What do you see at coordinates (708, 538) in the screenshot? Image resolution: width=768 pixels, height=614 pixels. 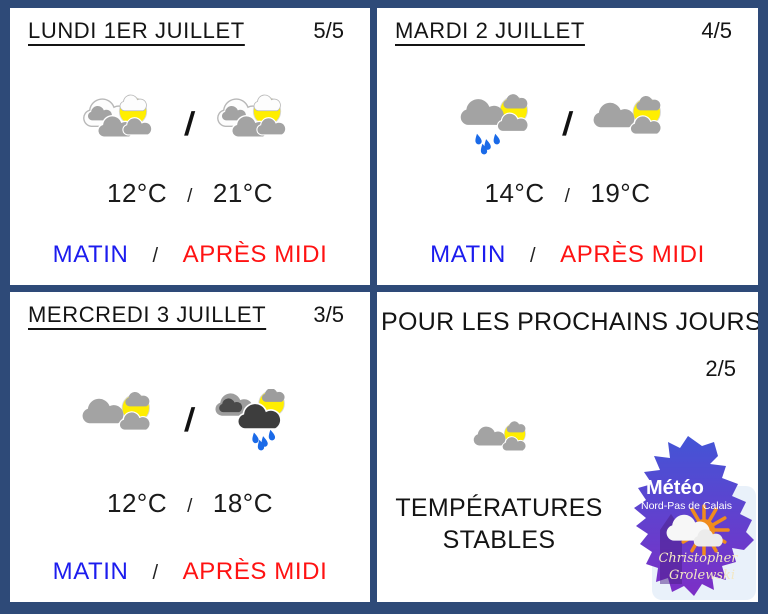 I see `logo-cloud-icon-small` at bounding box center [708, 538].